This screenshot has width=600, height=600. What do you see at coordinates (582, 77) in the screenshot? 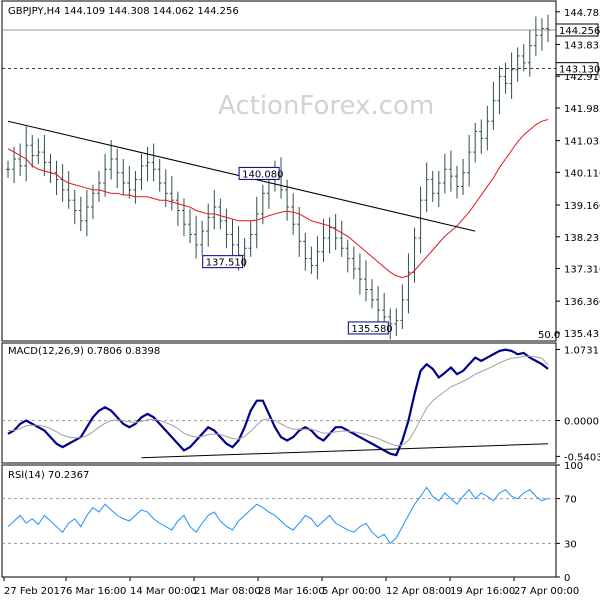
I see `price-tick-label: 142.910` at bounding box center [582, 77].